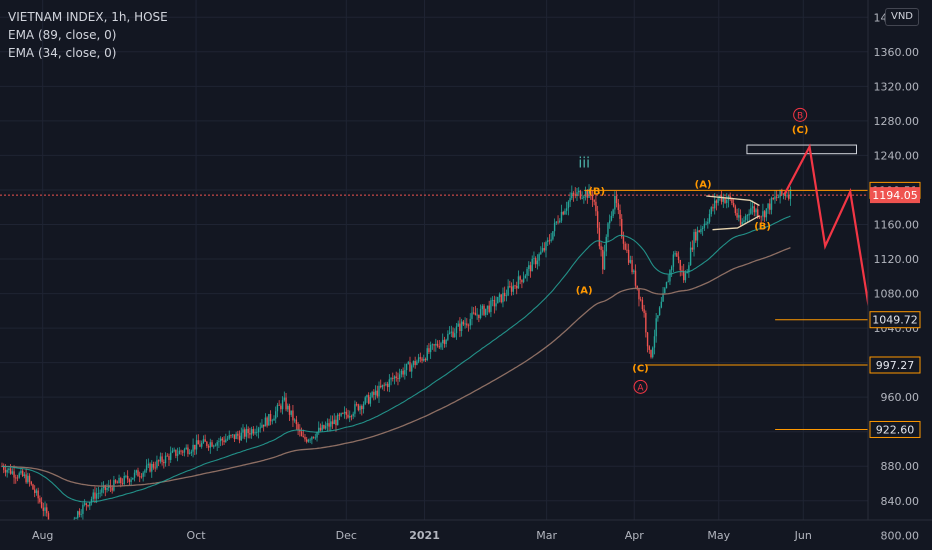  What do you see at coordinates (88, 17) in the screenshot?
I see `symbol-title: VIETNAM INDEX, 1h, HOSE` at bounding box center [88, 17].